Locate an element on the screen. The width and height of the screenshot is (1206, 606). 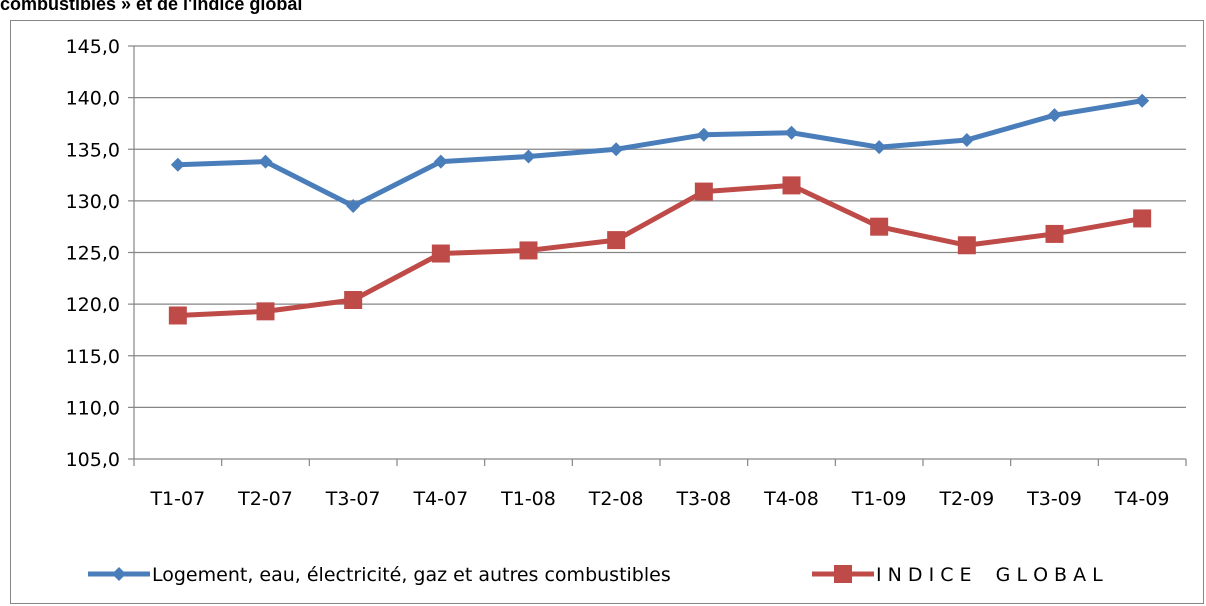
y-tick-label: 145,0 is located at coordinates (93, 47).